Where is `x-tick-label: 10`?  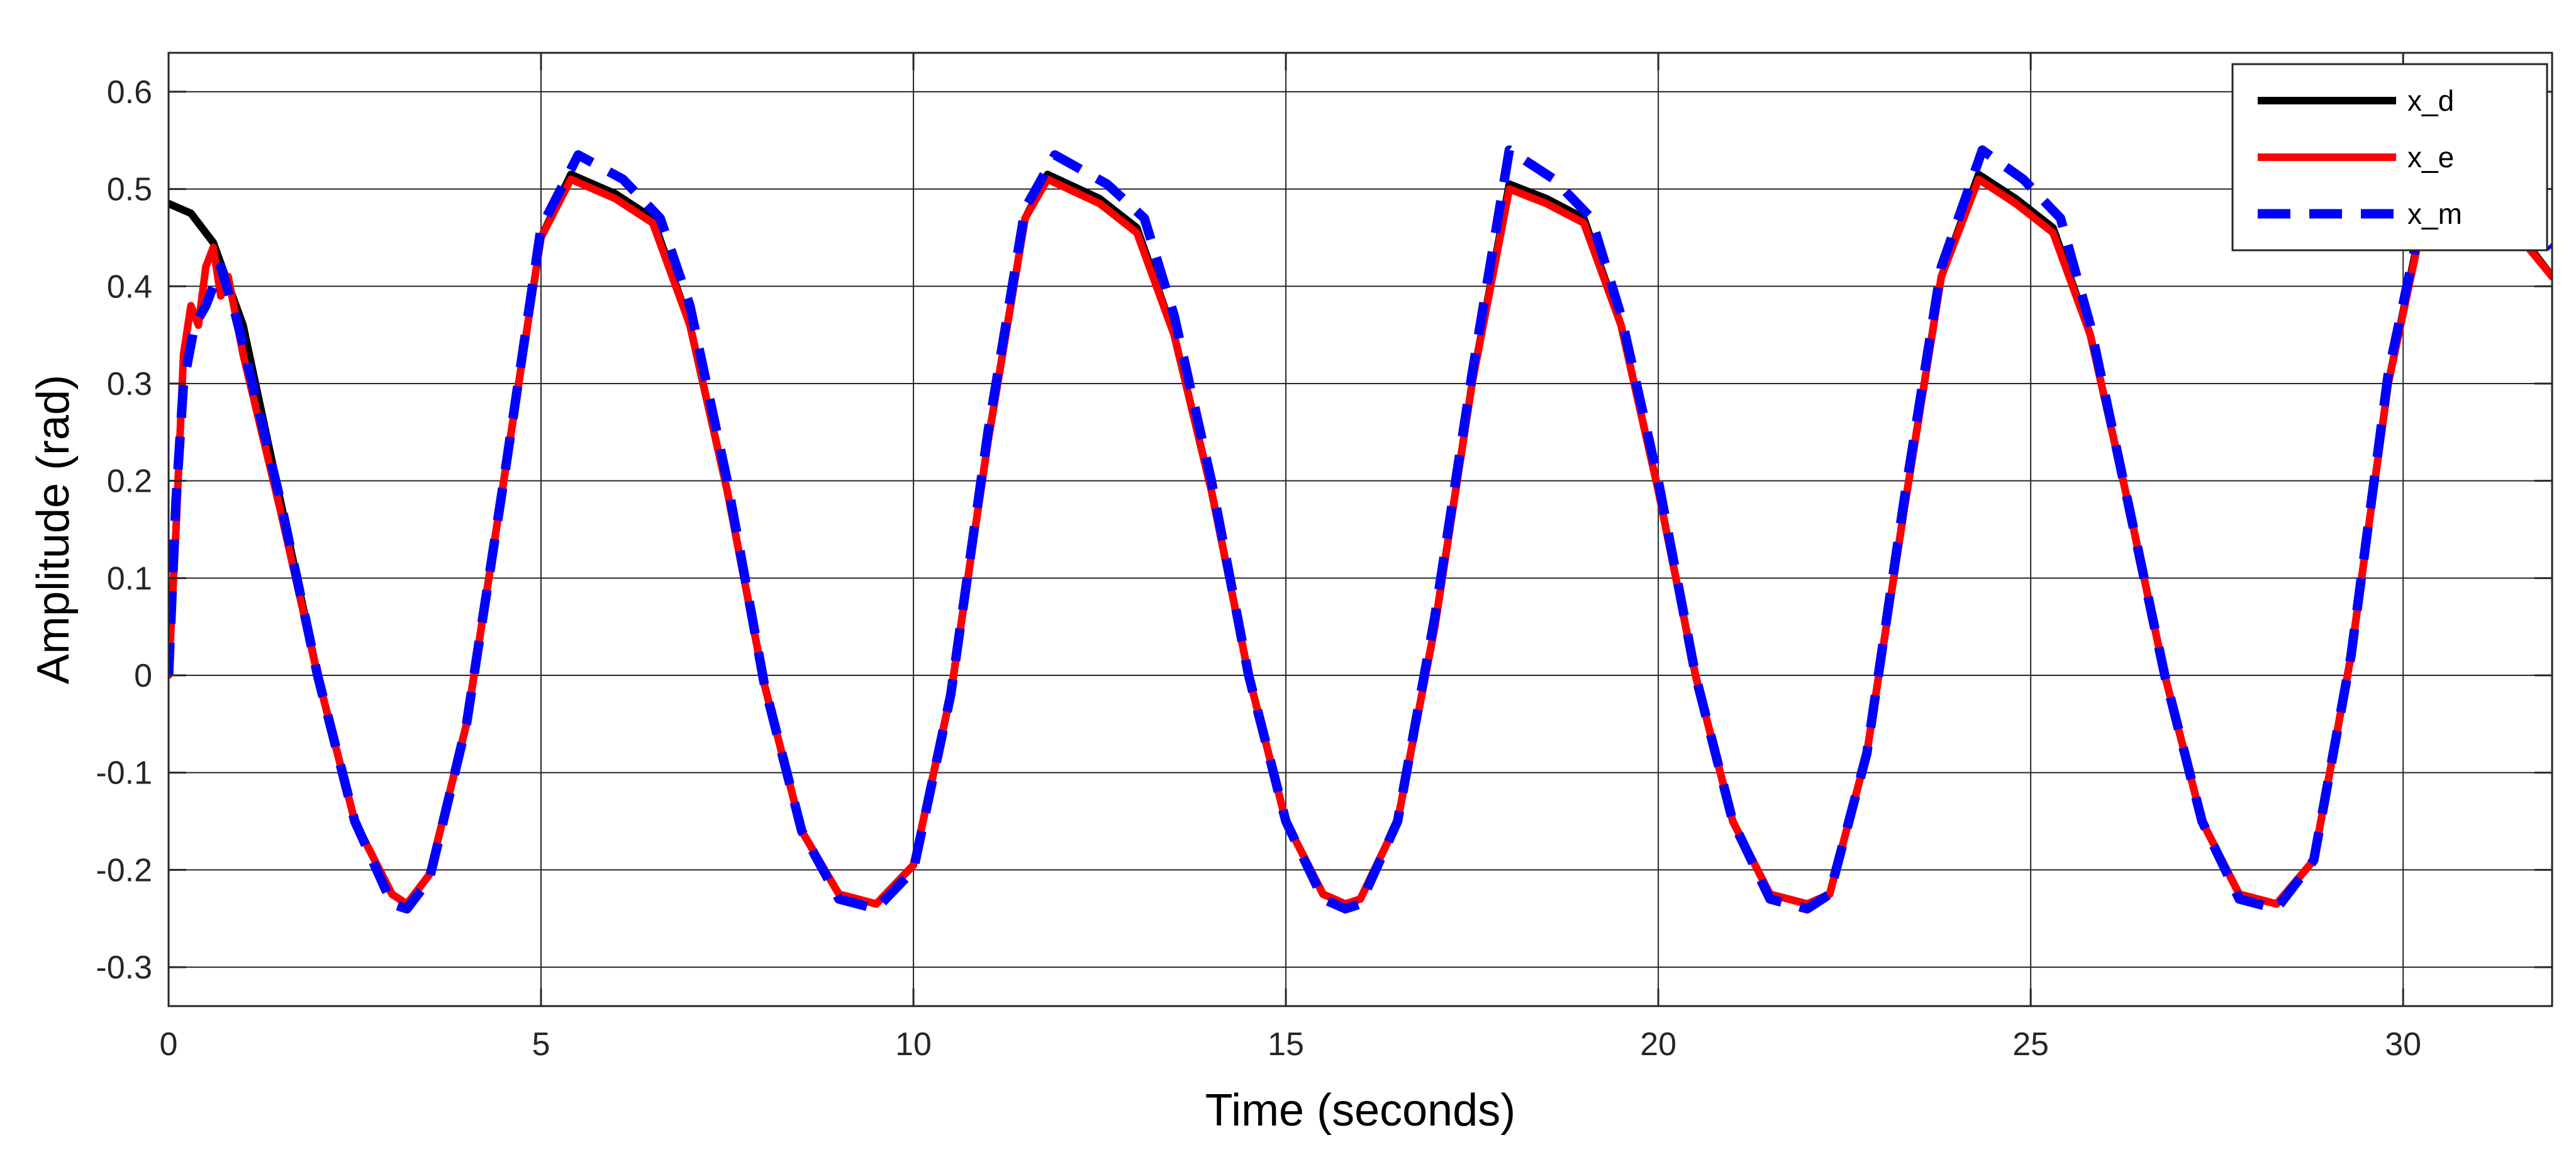 x-tick-label: 10 is located at coordinates (913, 1044).